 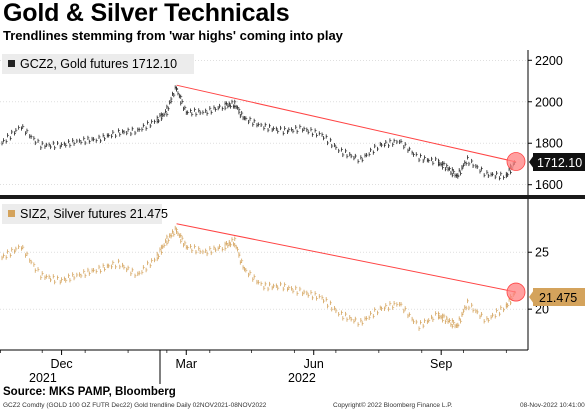 What do you see at coordinates (346, 123) in the screenshot?
I see `gold-trendline` at bounding box center [346, 123].